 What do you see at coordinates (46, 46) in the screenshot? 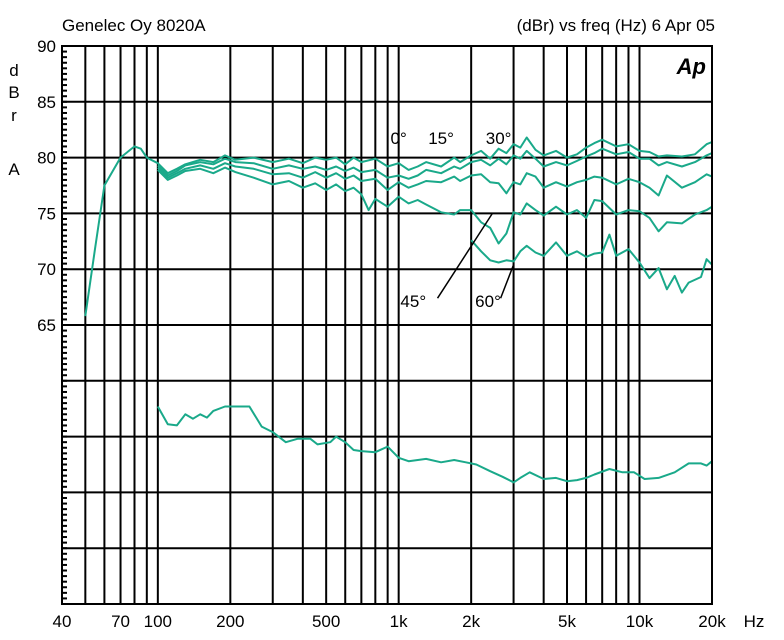
I see `y-tick-label: 90` at bounding box center [46, 46].